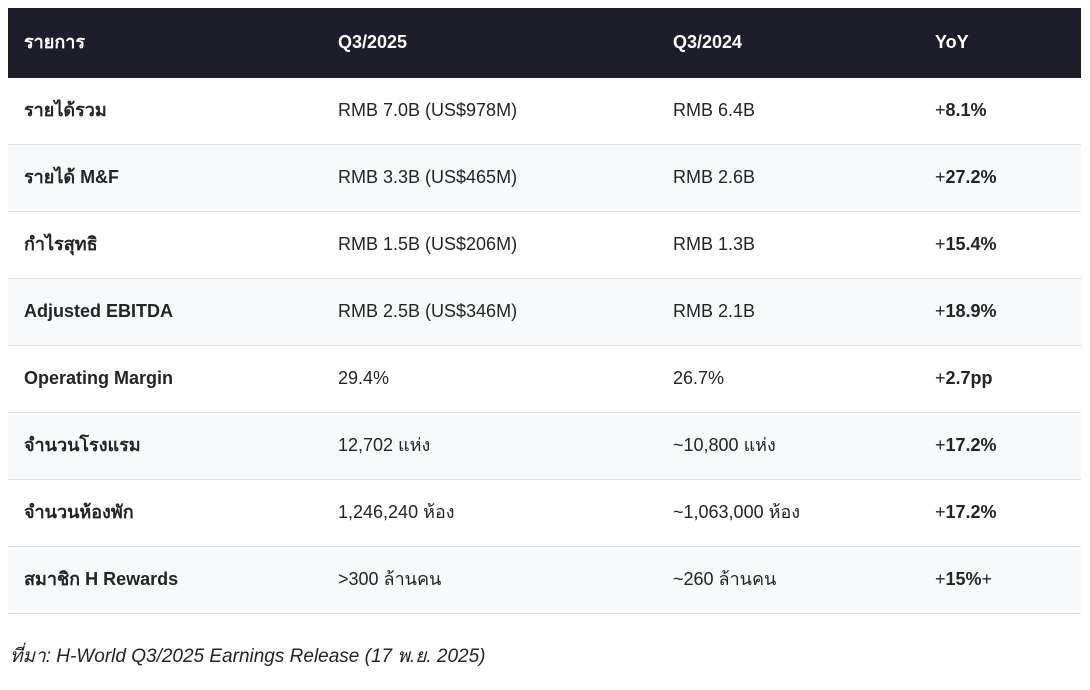  Describe the element at coordinates (1000, 580) in the screenshot. I see `yoy-cell: +15%+` at that location.